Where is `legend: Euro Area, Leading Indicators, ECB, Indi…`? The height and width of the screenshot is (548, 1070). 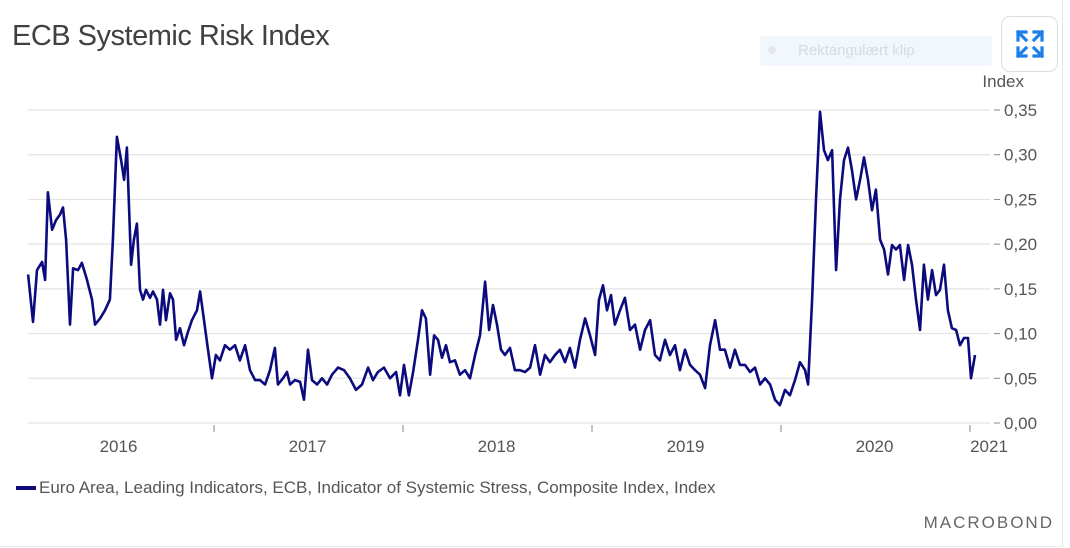 legend: Euro Area, Leading Indicators, ECB, Indi… is located at coordinates (366, 488).